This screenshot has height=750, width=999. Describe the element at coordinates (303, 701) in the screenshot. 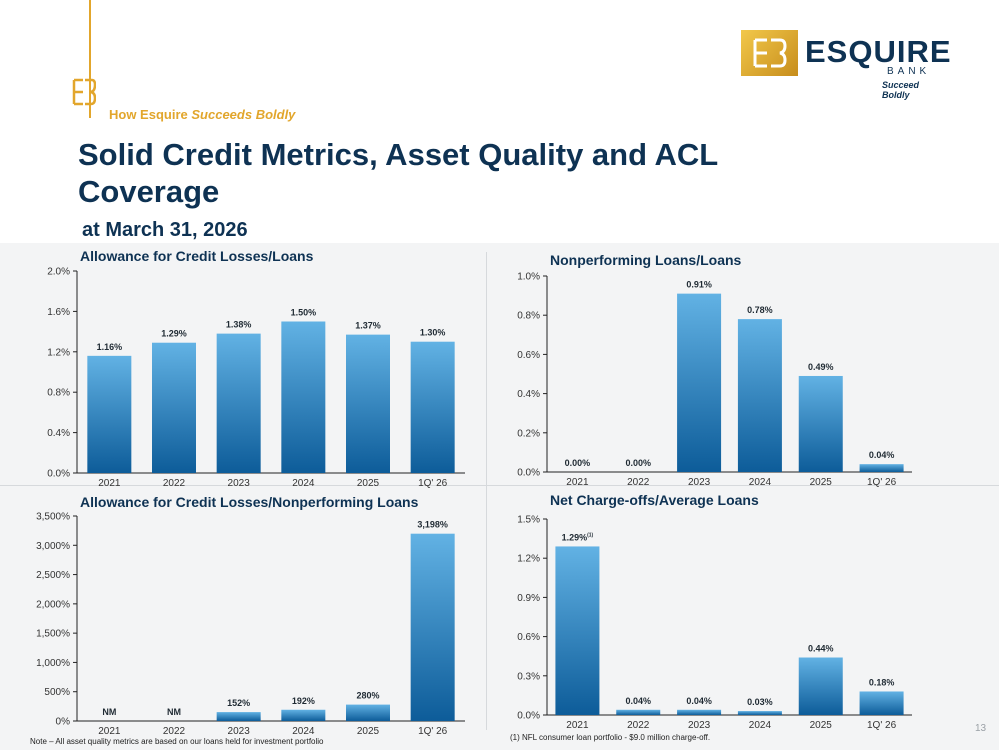

I see `data-label: 192%` at that location.